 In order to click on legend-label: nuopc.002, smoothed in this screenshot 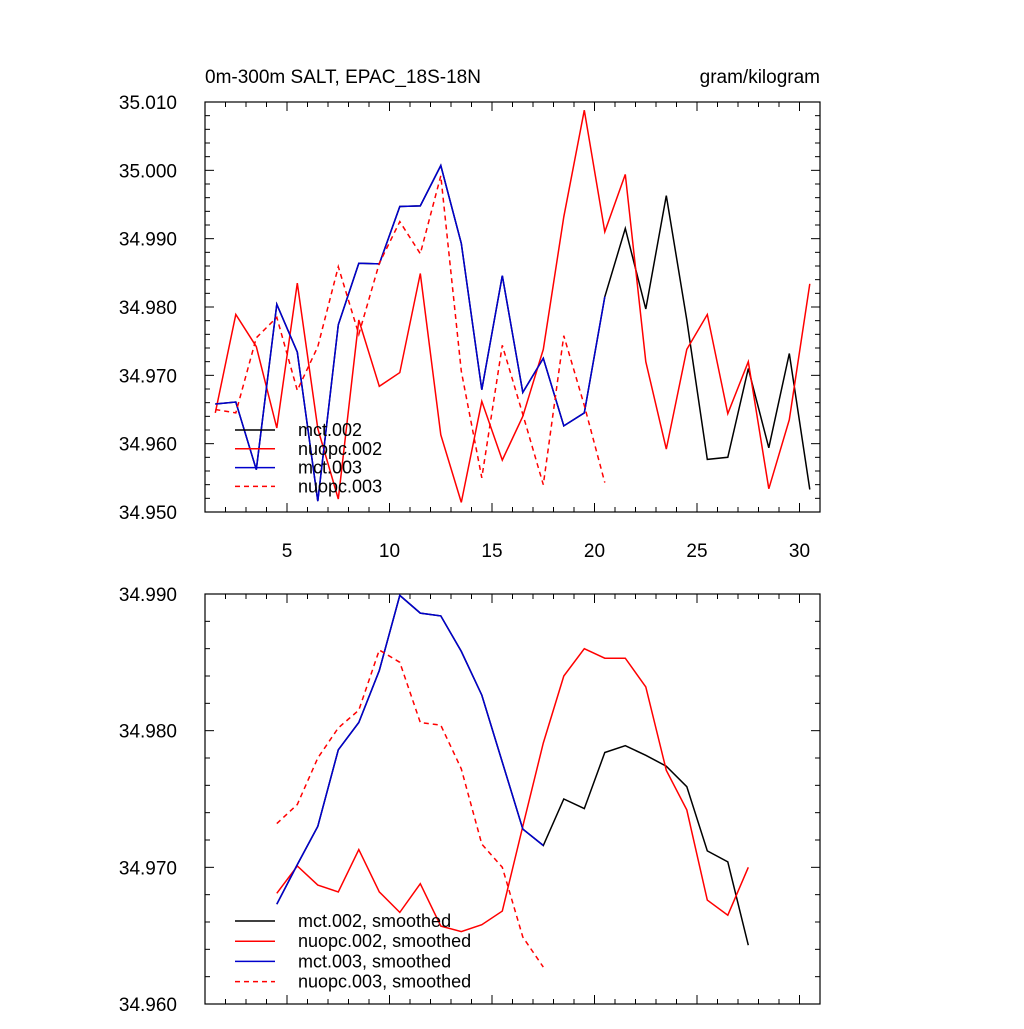, I will do `click(384, 941)`.